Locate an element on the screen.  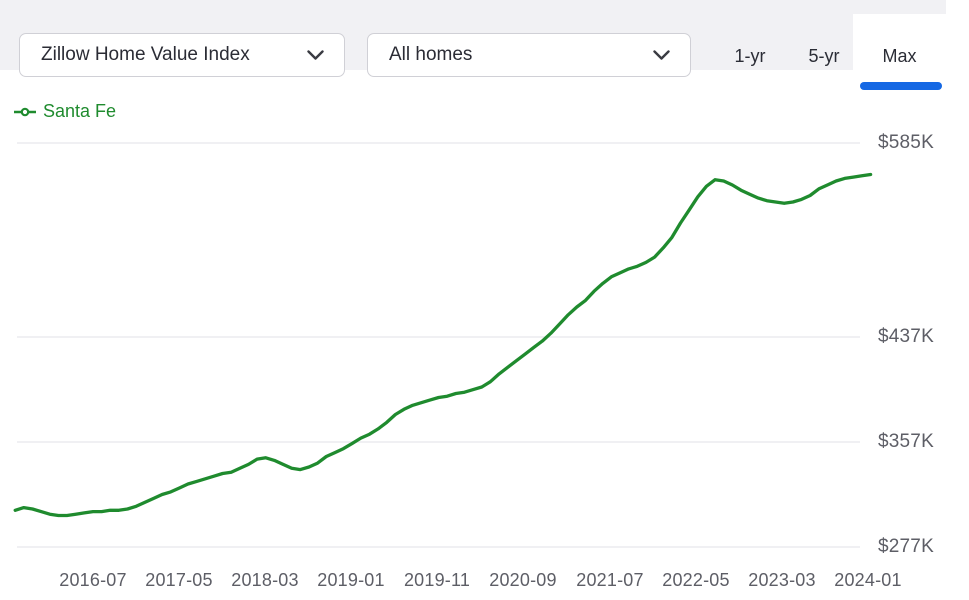
metric-dropdown: Zillow Home Value Index is located at coordinates (182, 55).